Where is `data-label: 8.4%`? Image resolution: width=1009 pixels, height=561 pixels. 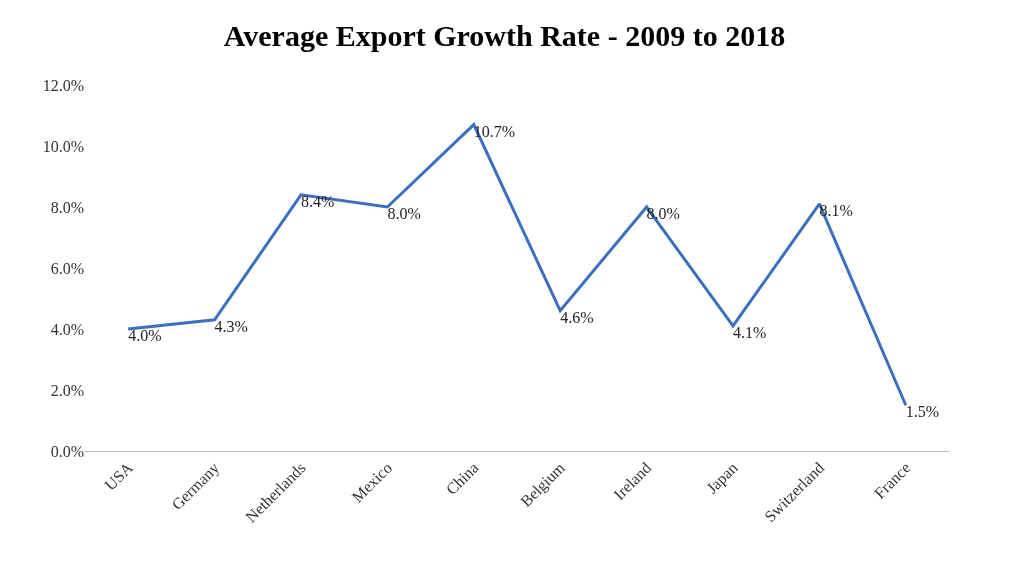 data-label: 8.4% is located at coordinates (318, 201).